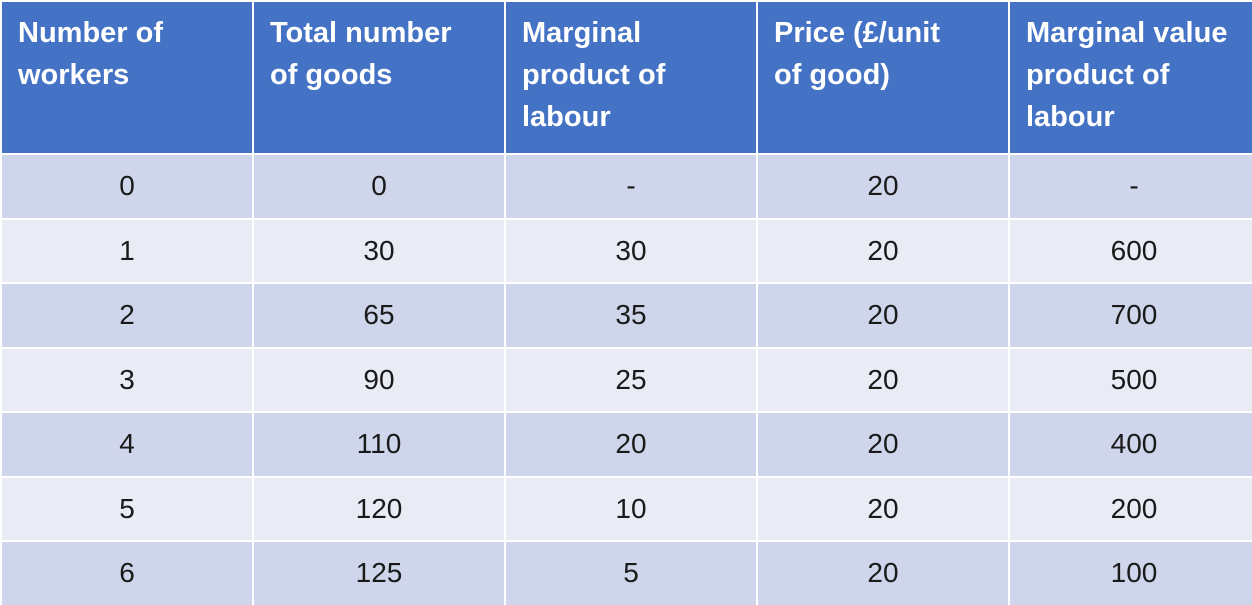 The image size is (1252, 605). I want to click on table-cell: 90, so click(379, 379).